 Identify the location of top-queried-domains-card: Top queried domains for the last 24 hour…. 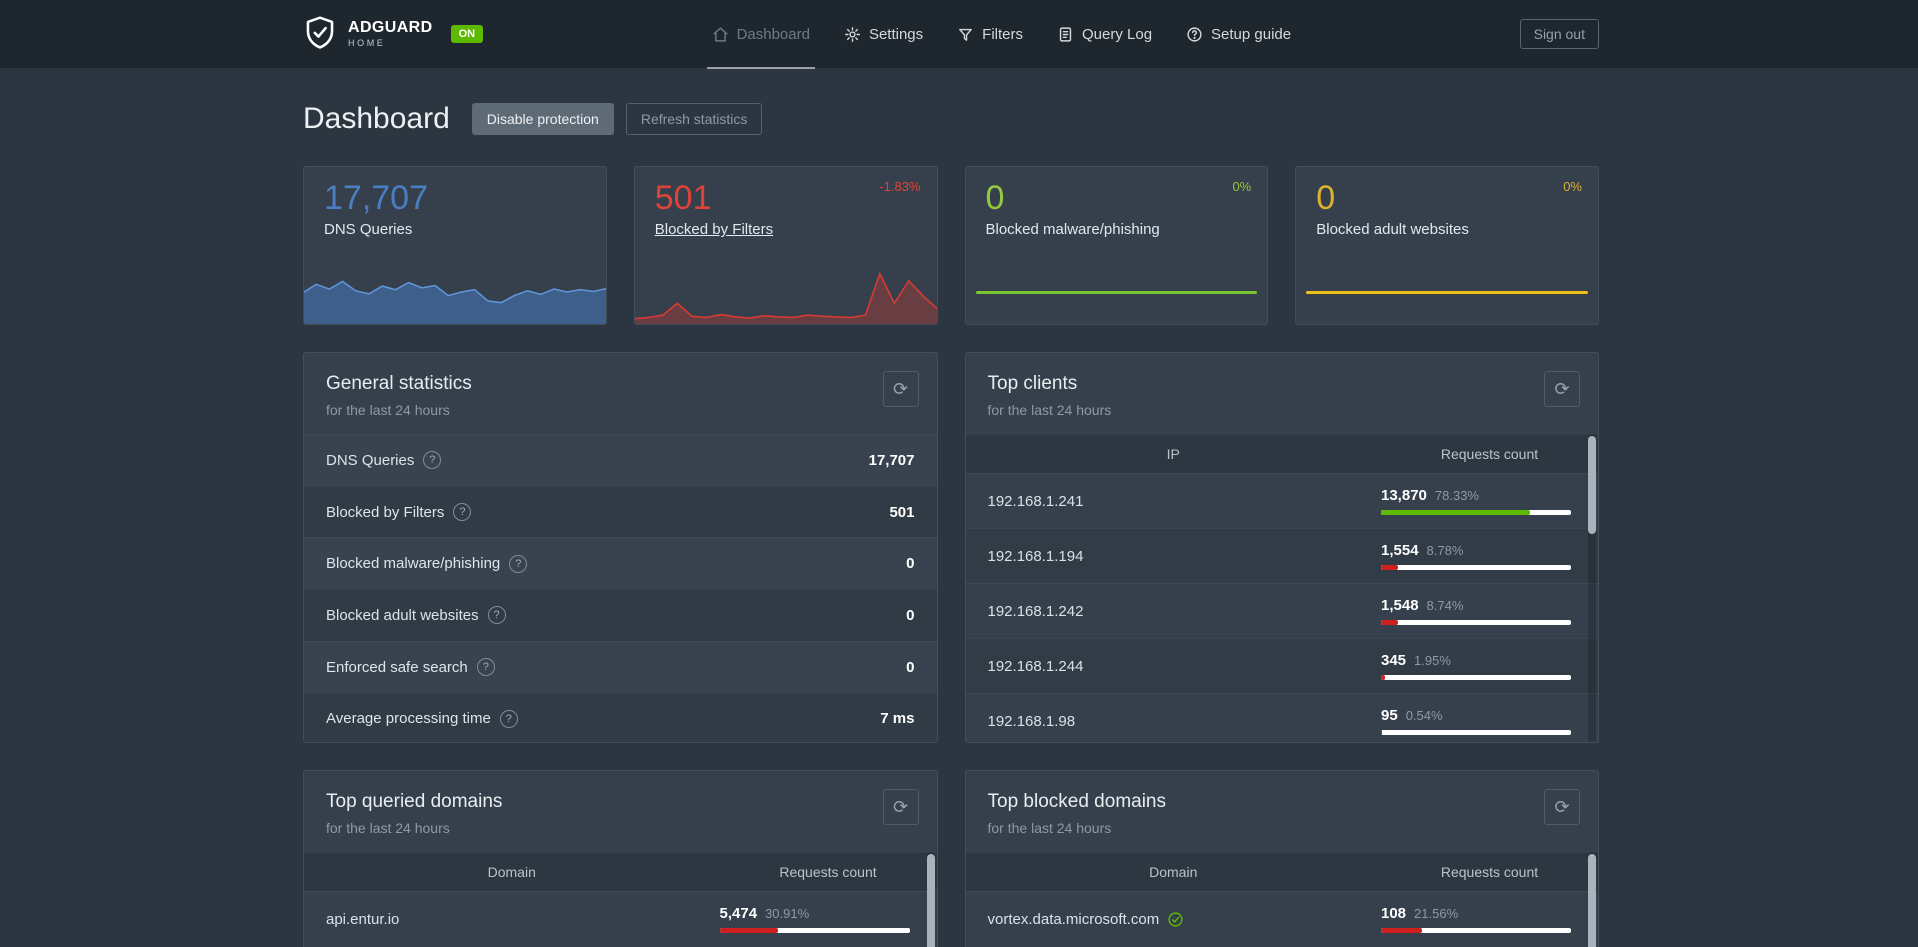
(620, 858).